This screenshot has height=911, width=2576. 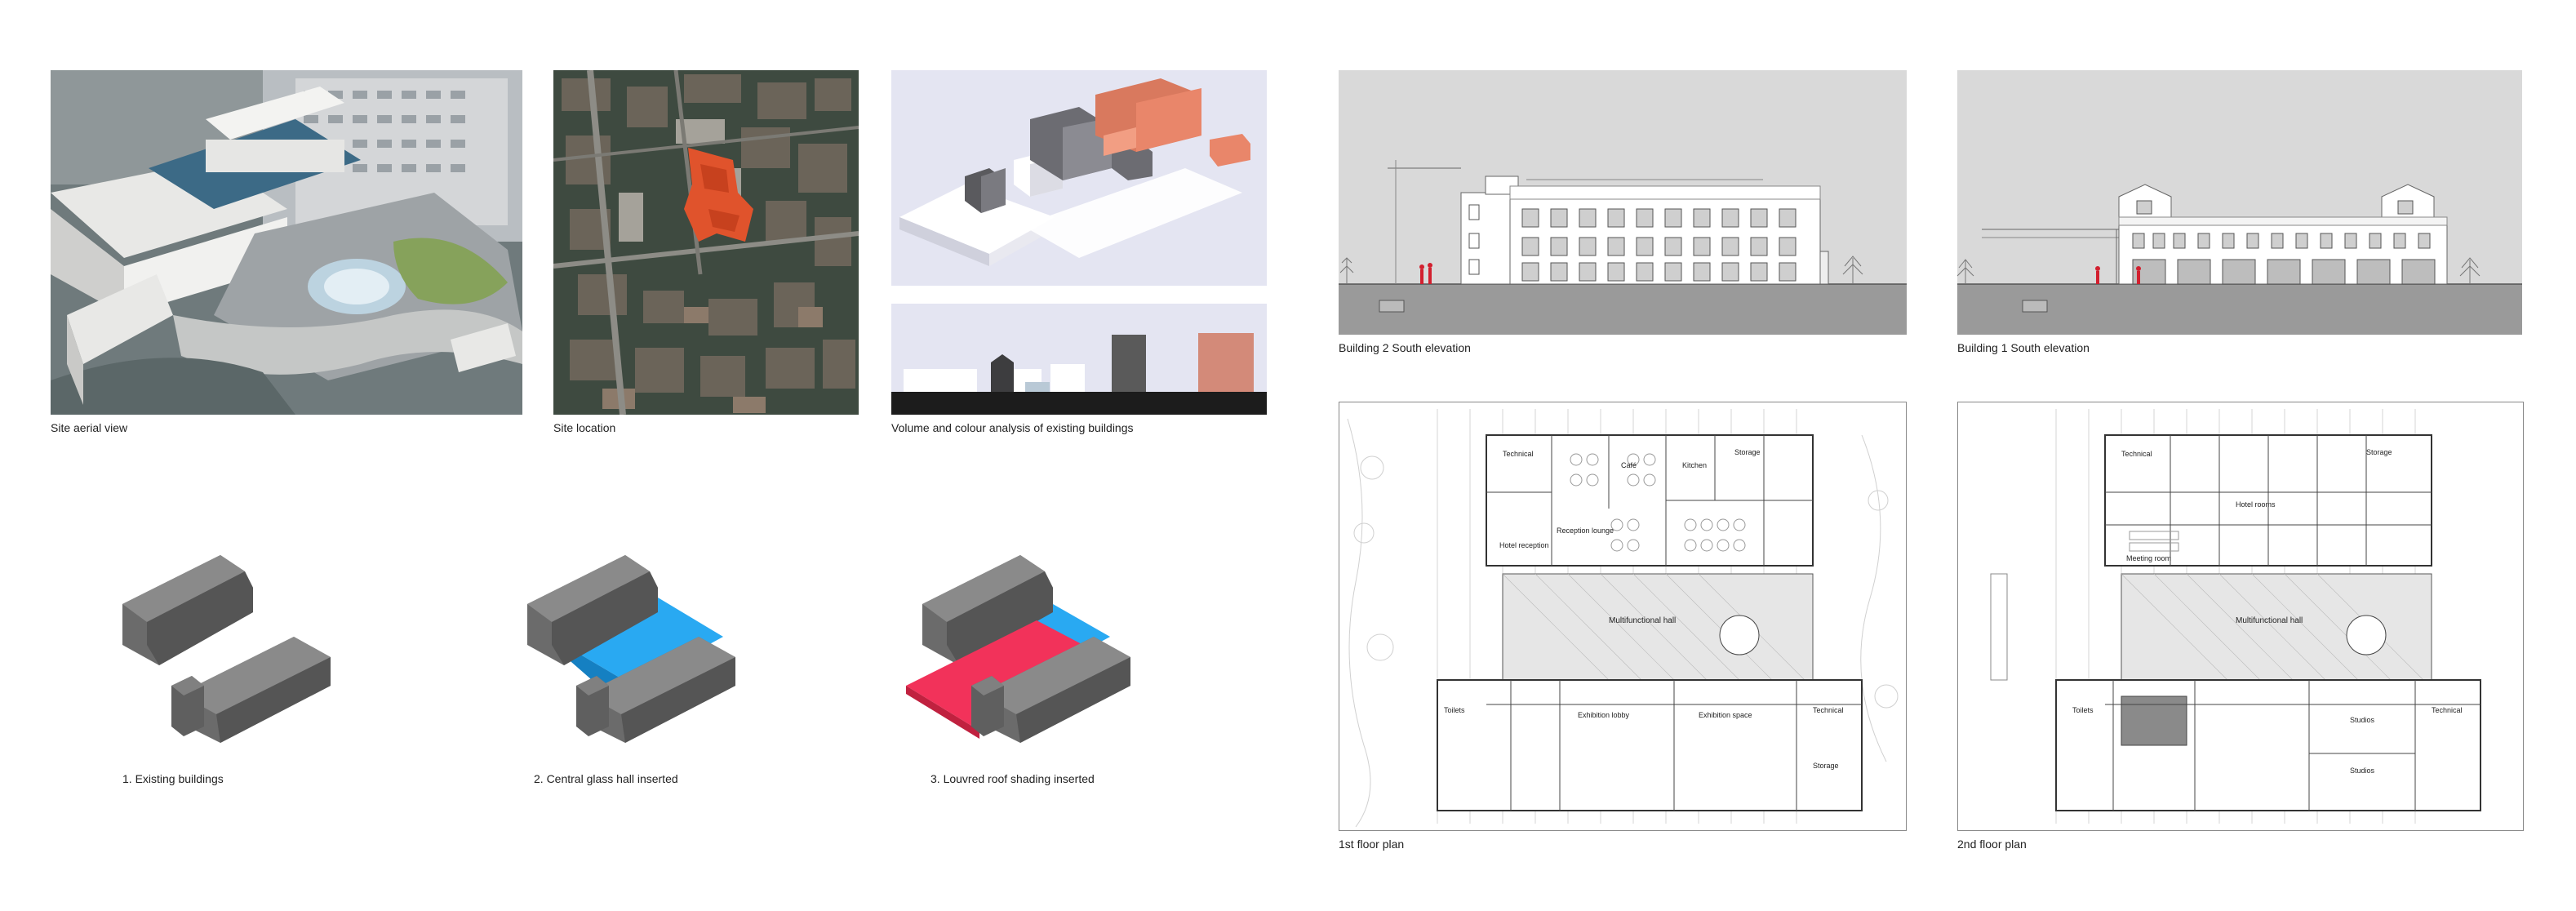 I want to click on plan1-label-storage-2: Storage, so click(x=1826, y=766).